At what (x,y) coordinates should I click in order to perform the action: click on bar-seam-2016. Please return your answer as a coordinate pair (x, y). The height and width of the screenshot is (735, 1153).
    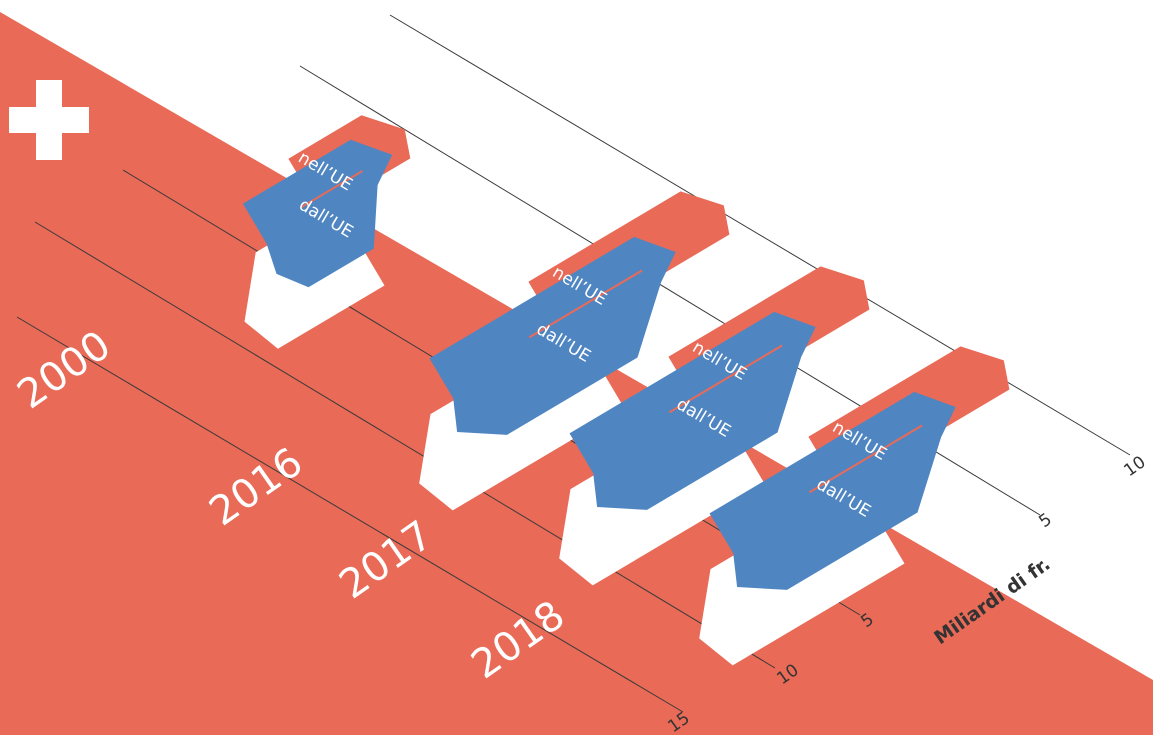
    Looking at the image, I should click on (585, 304).